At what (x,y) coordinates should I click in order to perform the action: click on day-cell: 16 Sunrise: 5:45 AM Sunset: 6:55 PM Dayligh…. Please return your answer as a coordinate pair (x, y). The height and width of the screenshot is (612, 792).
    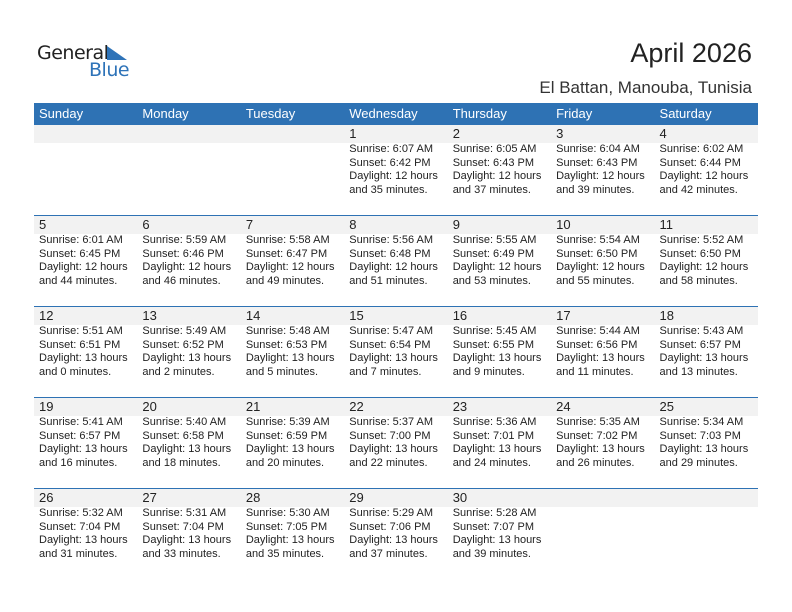
    Looking at the image, I should click on (499, 343).